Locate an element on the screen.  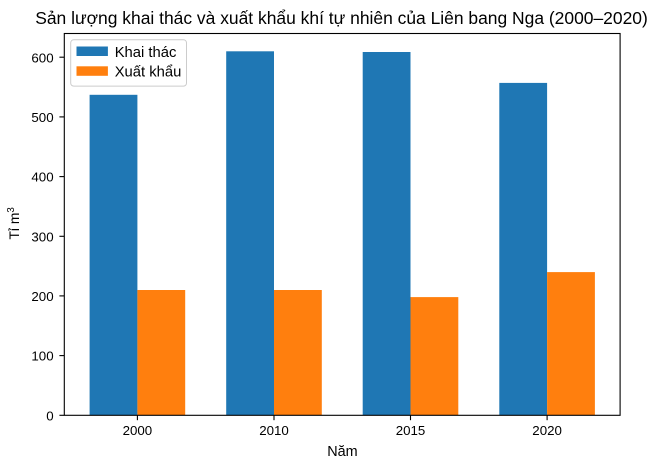
svg-text: Tỉ m3 is located at coordinates (14, 223).